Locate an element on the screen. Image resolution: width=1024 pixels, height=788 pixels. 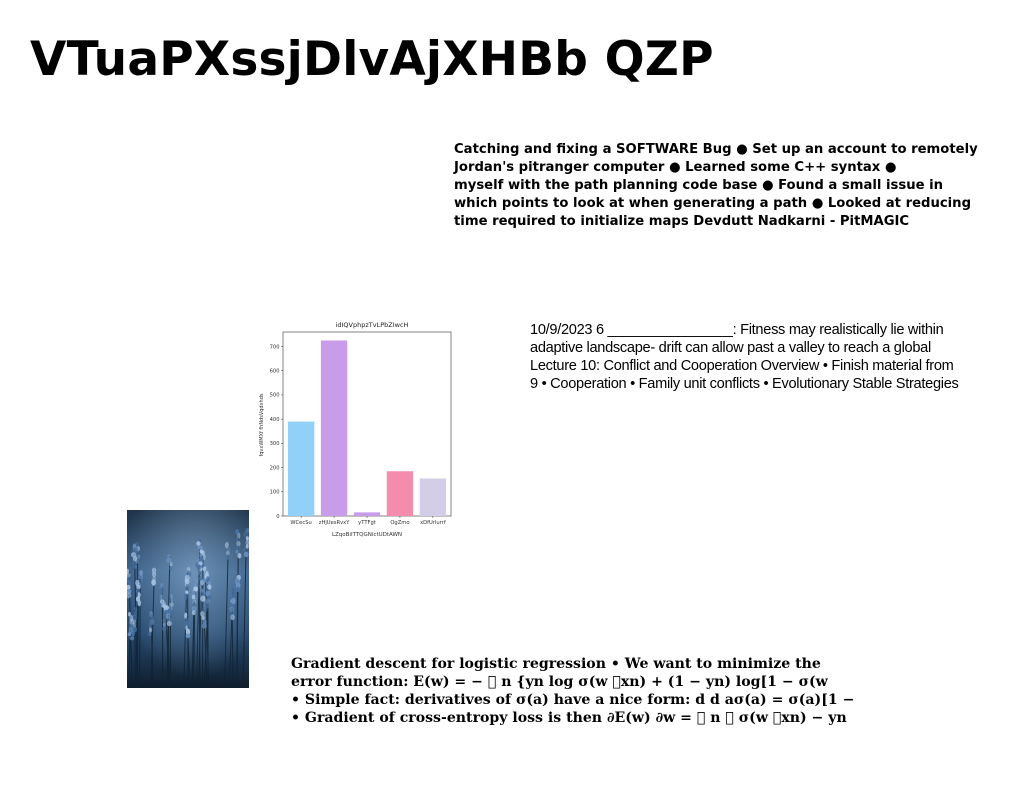
y-axis-label: fqvxWMXf fhNdsVqdxhds is located at coordinates (262, 424).